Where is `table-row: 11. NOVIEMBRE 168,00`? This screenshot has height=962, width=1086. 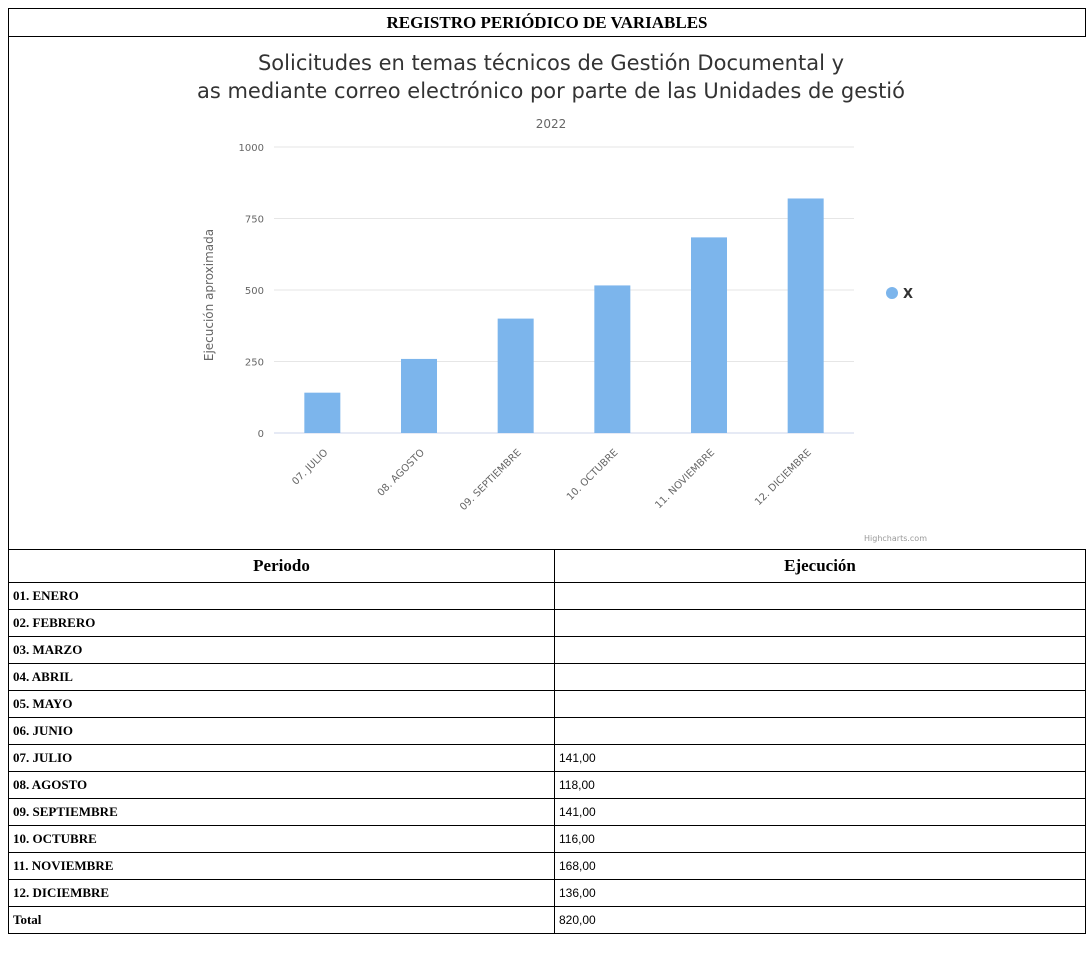 table-row: 11. NOVIEMBRE 168,00 is located at coordinates (547, 866).